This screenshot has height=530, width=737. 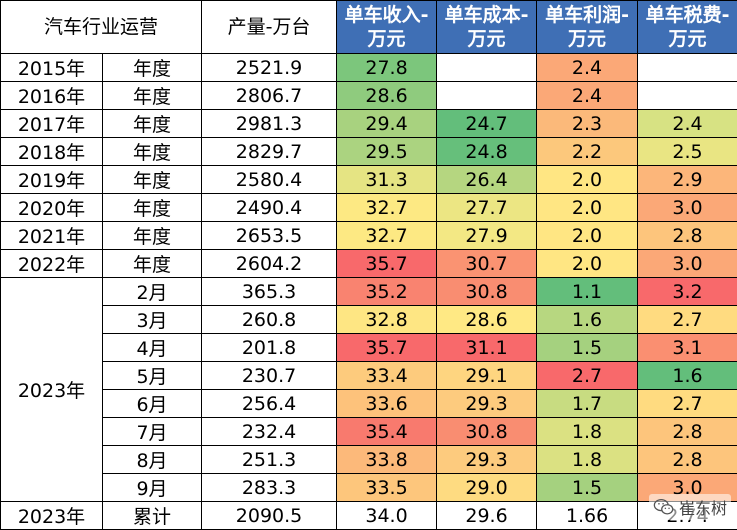 What do you see at coordinates (269, 460) in the screenshot?
I see `cell-output: 251.3` at bounding box center [269, 460].